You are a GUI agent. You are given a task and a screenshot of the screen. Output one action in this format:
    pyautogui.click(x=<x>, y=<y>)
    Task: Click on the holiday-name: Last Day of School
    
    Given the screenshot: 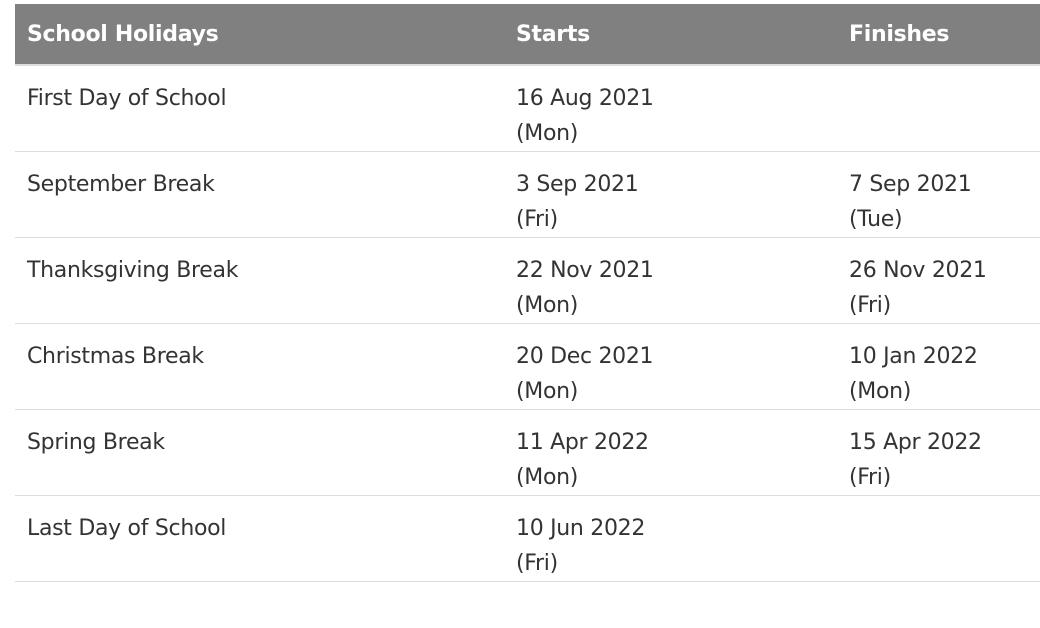 What is the action you would take?
    pyautogui.click(x=259, y=538)
    